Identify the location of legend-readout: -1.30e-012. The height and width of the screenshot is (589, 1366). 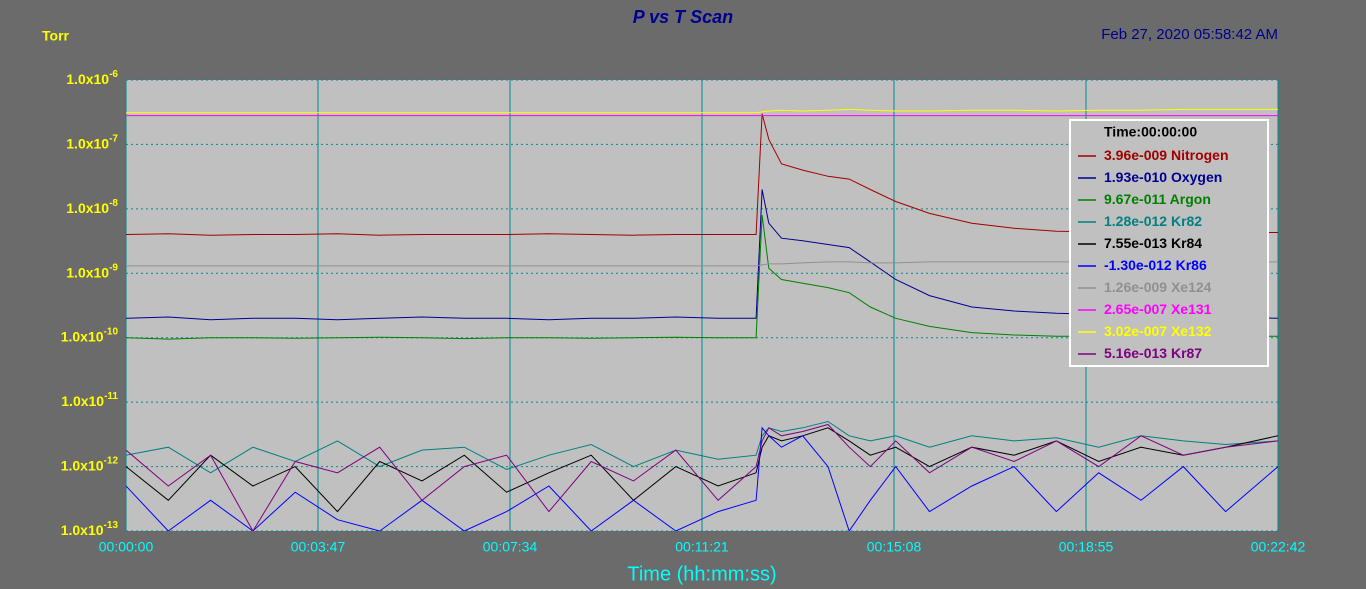
(1138, 265).